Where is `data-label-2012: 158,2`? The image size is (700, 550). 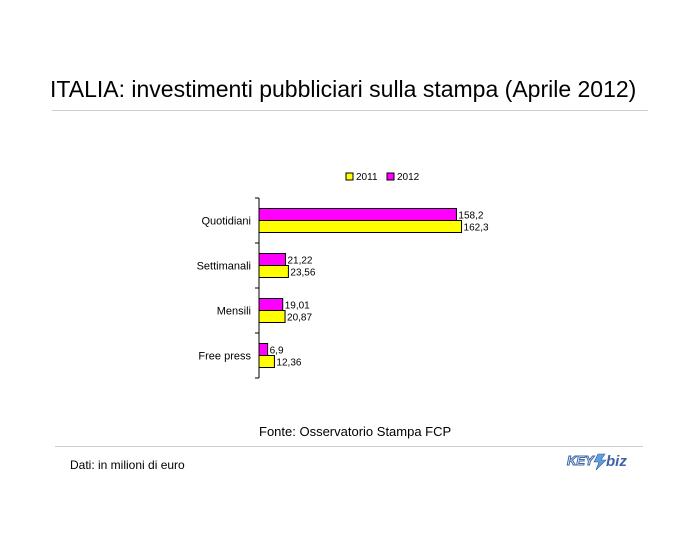
data-label-2012: 158,2 is located at coordinates (470, 216).